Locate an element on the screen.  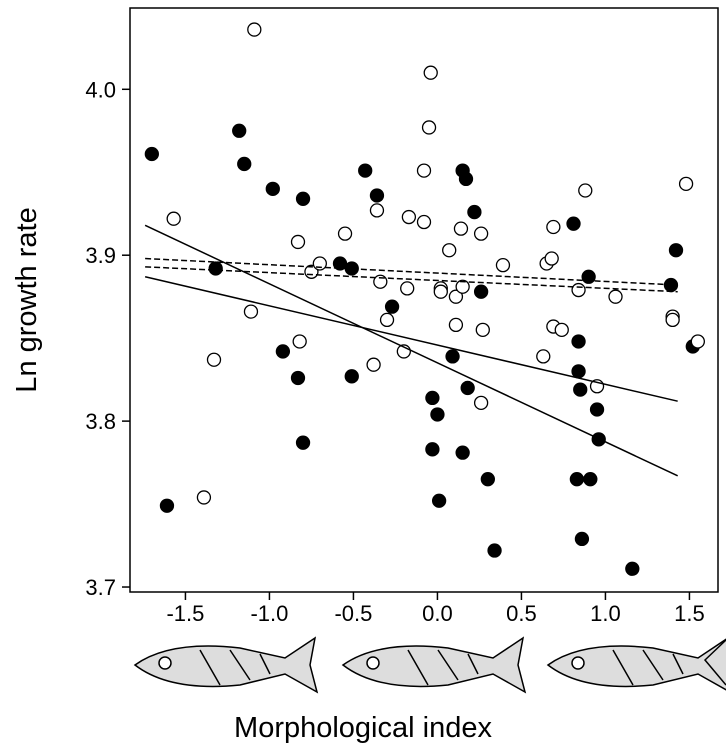
y-axis-label: Ln growth rate is located at coordinates (27, 299).